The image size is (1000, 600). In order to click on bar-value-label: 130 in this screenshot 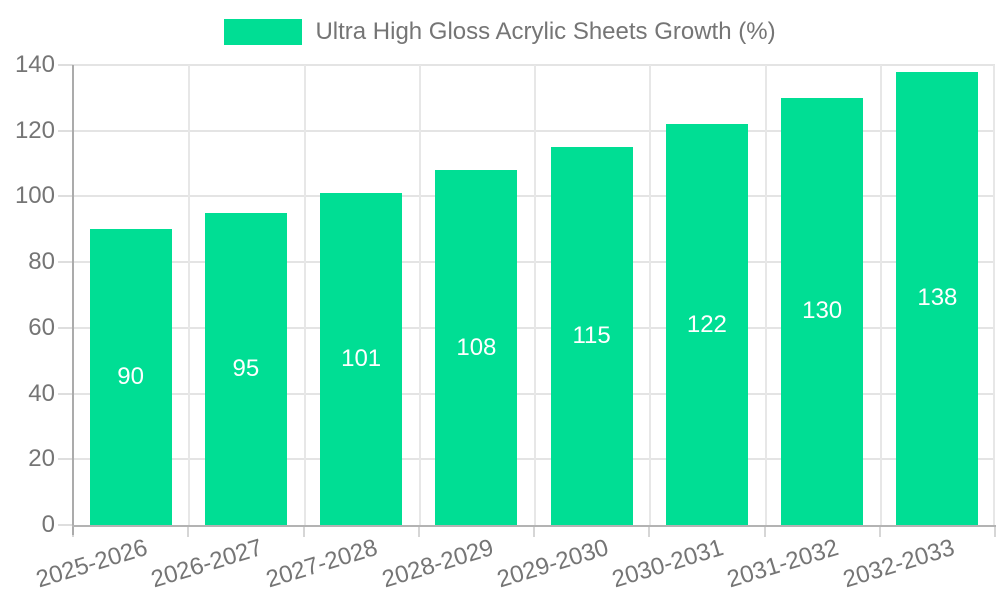, I will do `click(822, 311)`.